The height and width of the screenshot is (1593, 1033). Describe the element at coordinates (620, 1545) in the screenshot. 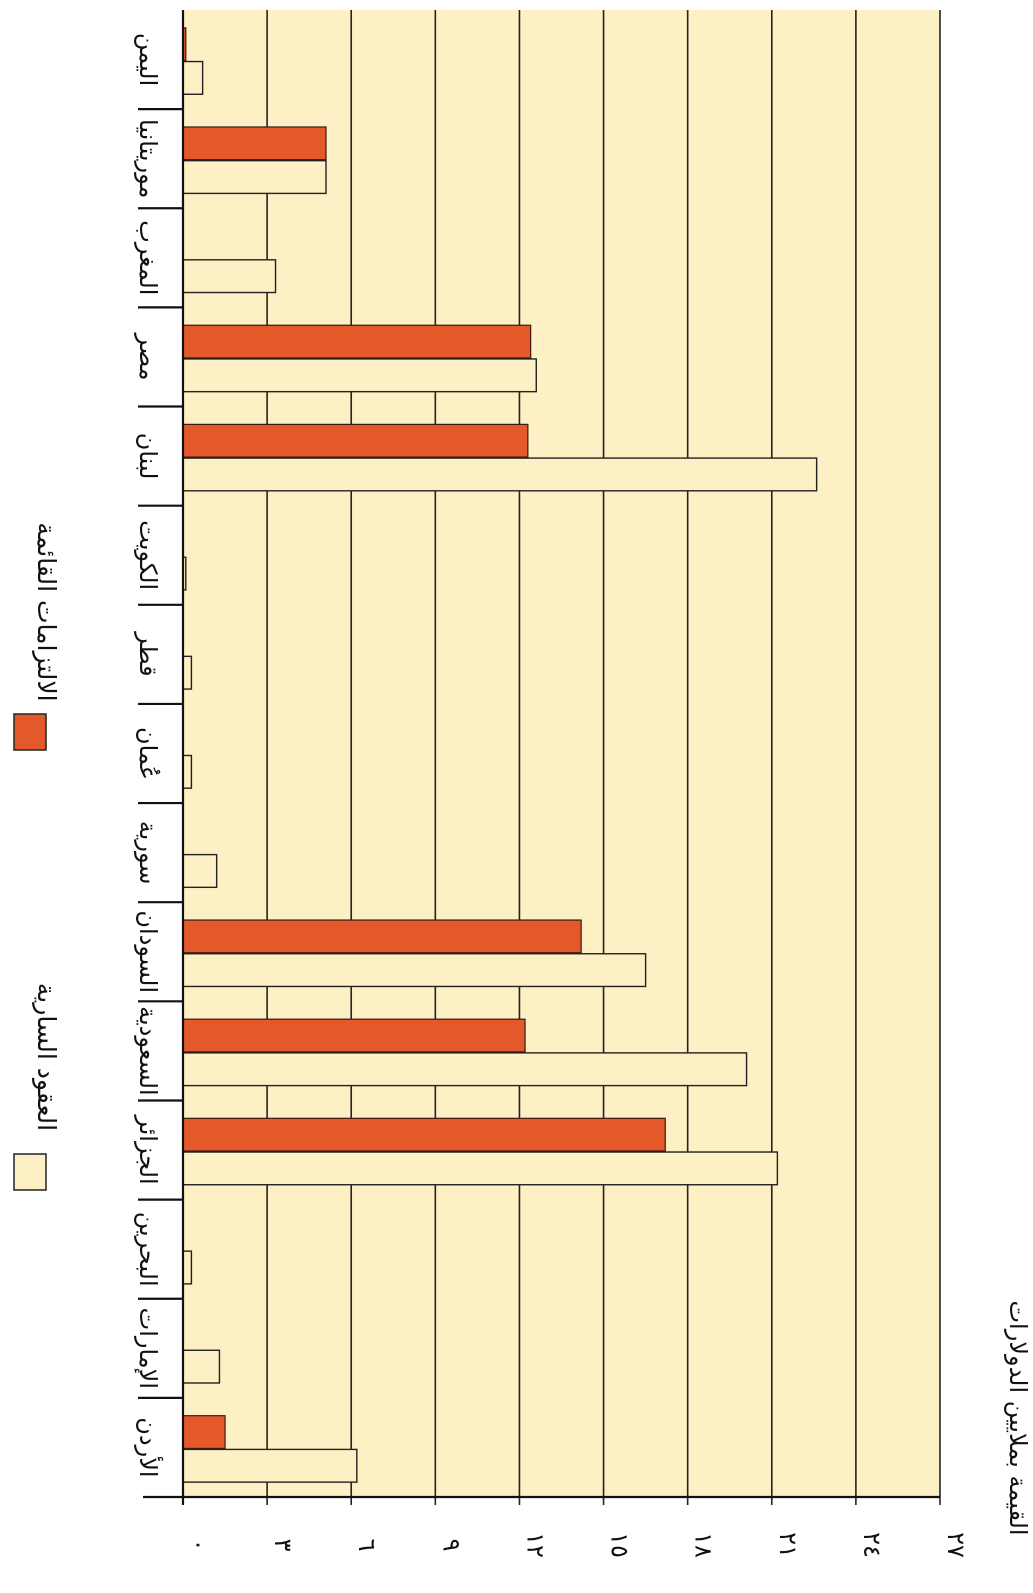

I see `tick-label: ١٥` at that location.